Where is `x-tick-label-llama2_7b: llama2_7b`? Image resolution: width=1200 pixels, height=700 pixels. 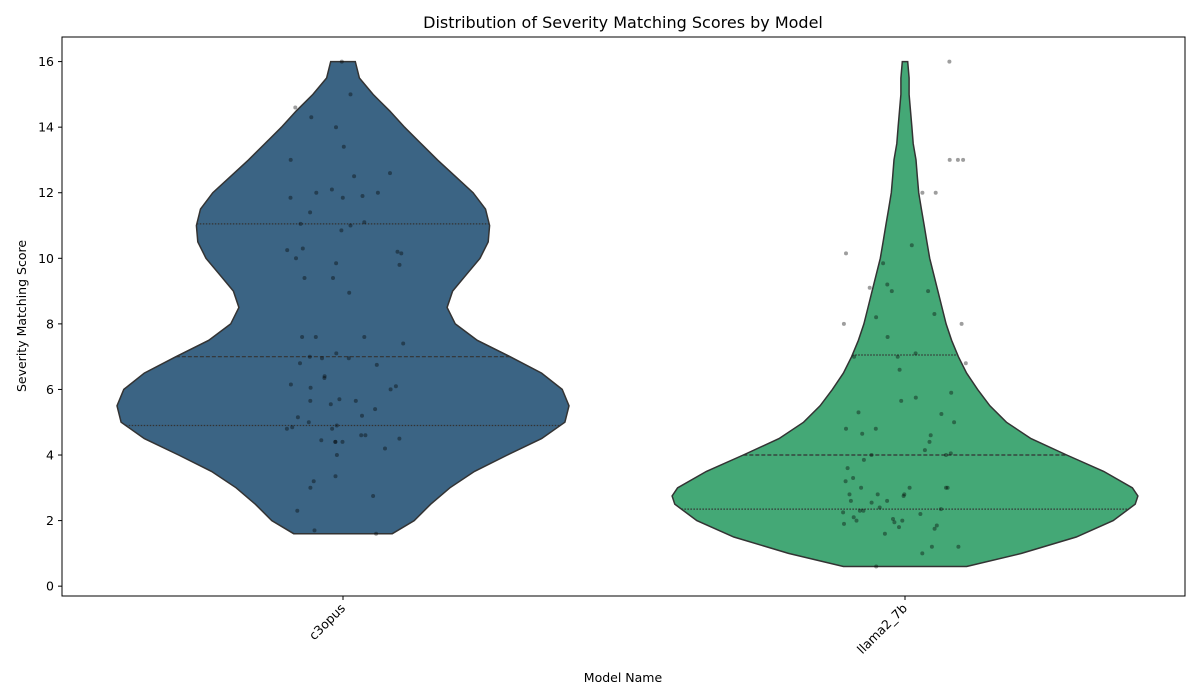
x-tick-label-llama2_7b: llama2_7b is located at coordinates (882, 628).